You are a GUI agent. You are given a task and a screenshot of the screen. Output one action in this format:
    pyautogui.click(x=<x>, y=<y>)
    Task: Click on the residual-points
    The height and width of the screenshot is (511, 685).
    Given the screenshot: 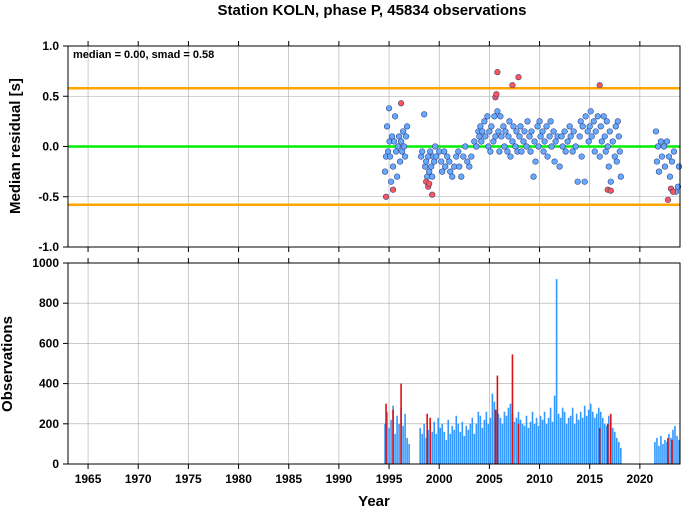 What is the action you would take?
    pyautogui.click(x=532, y=136)
    